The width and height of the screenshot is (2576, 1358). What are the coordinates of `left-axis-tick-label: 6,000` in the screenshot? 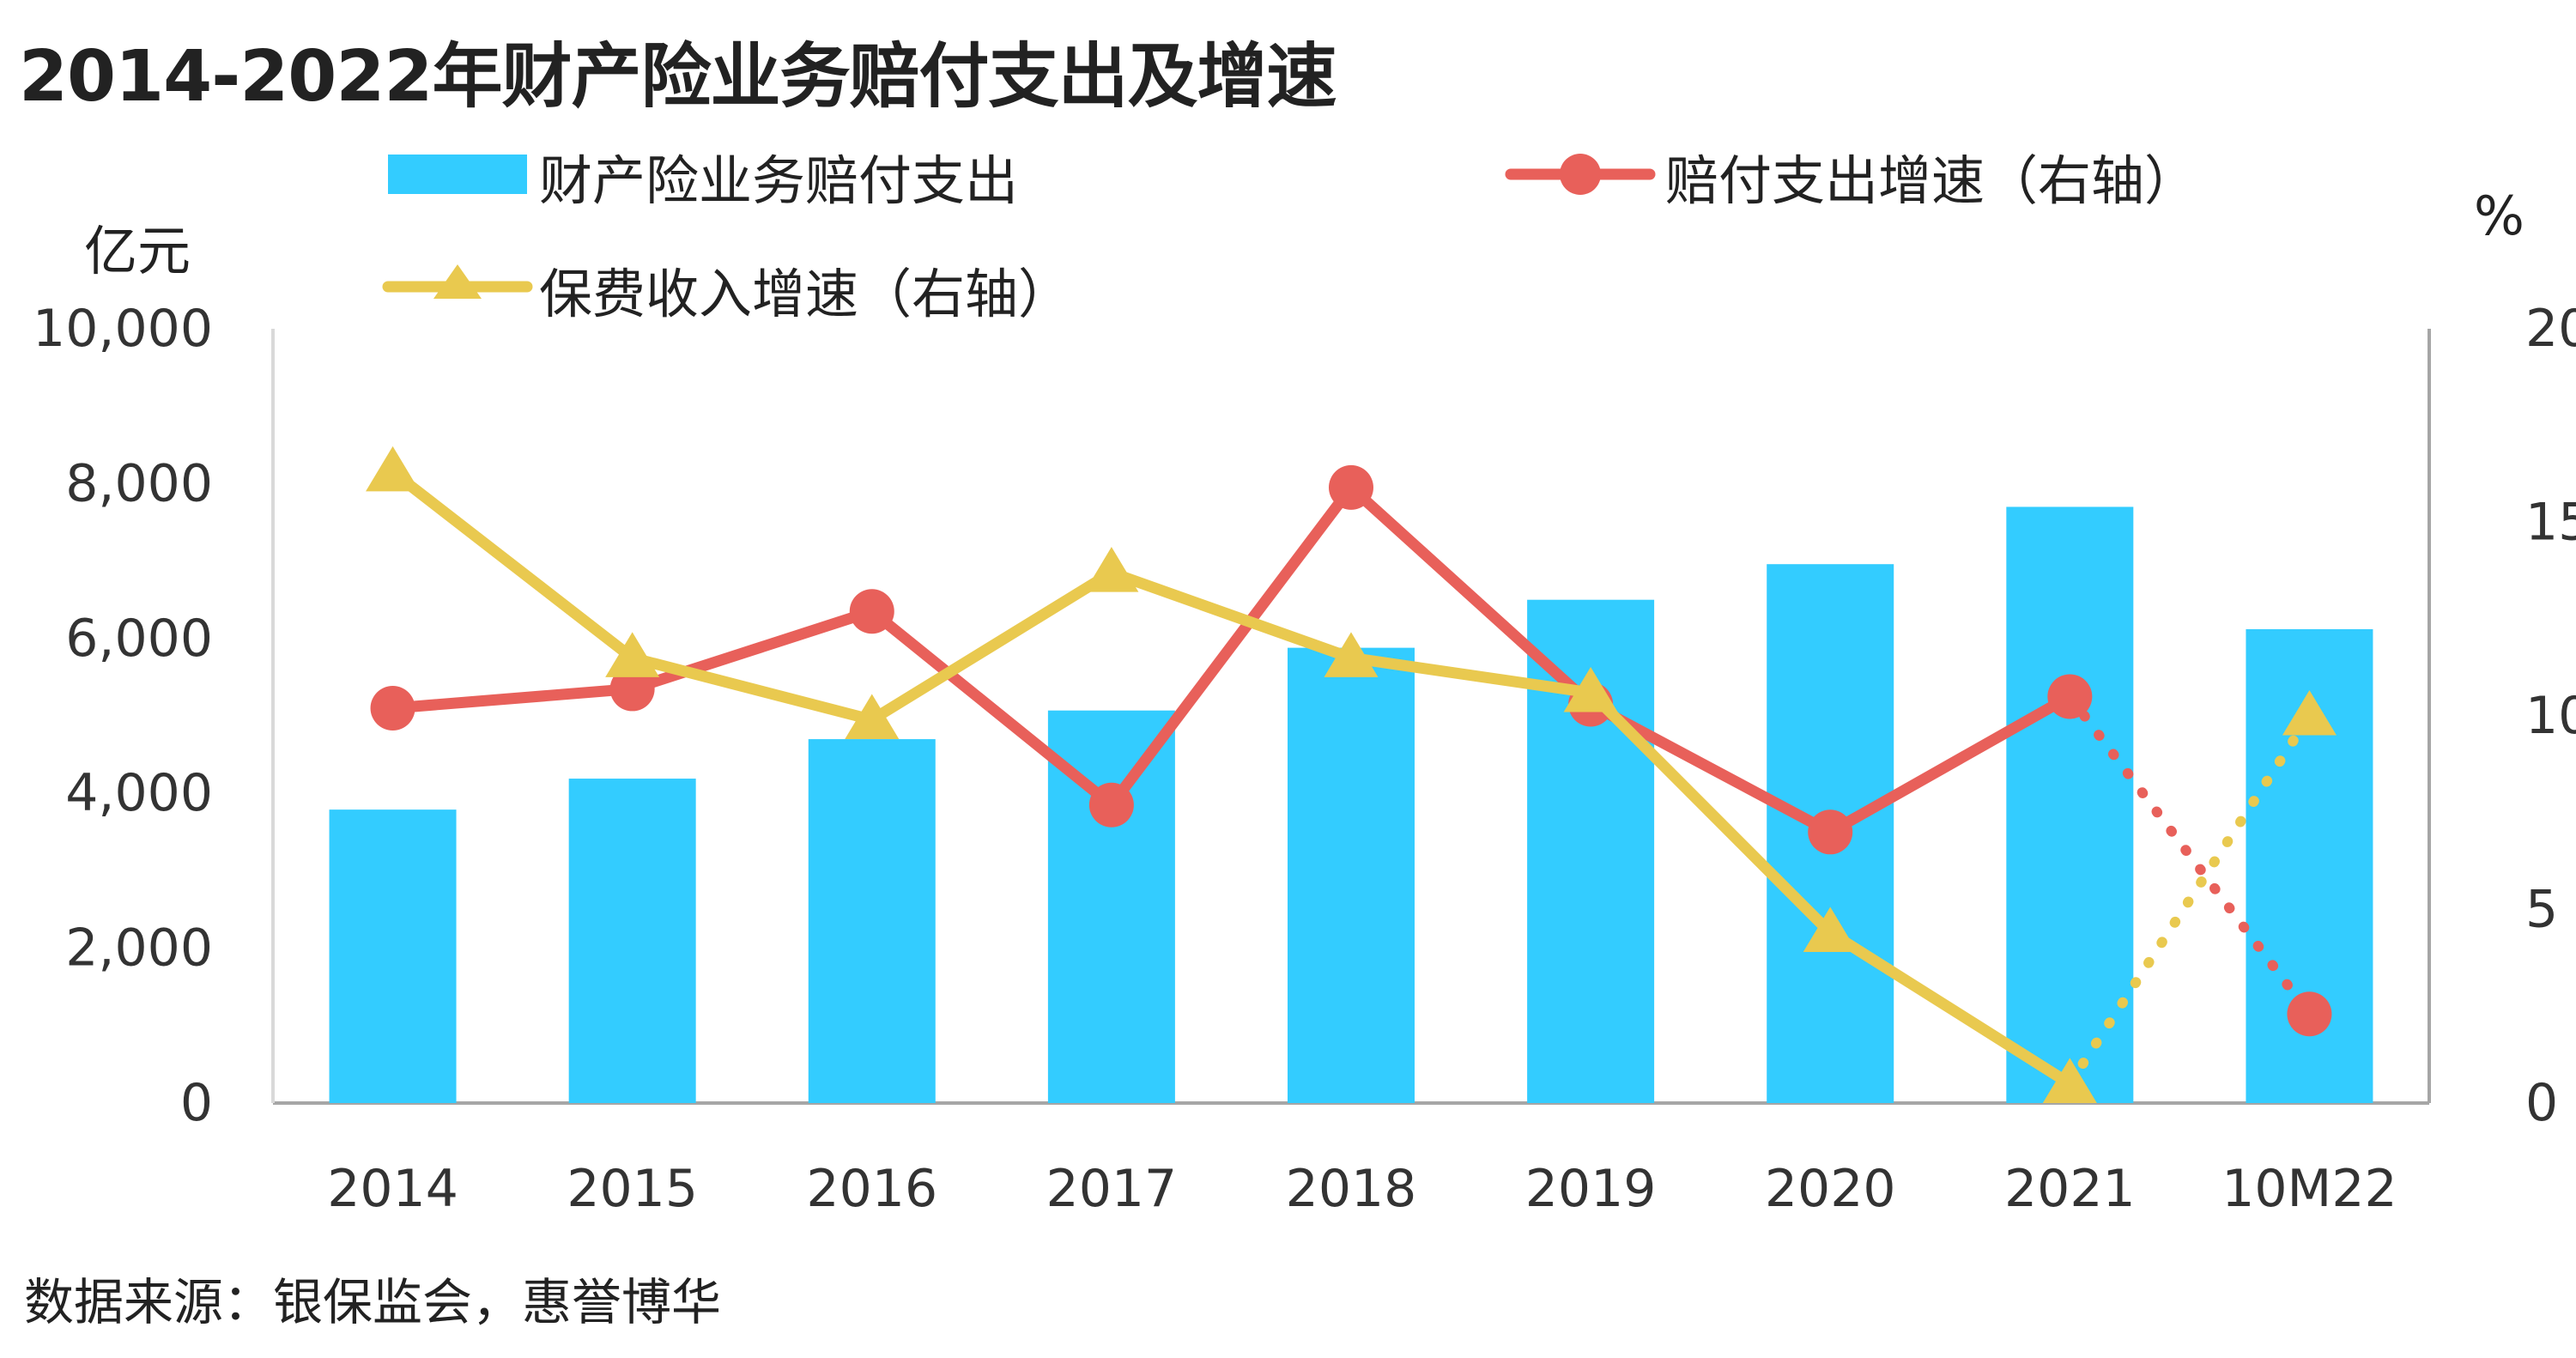 It's located at (139, 639).